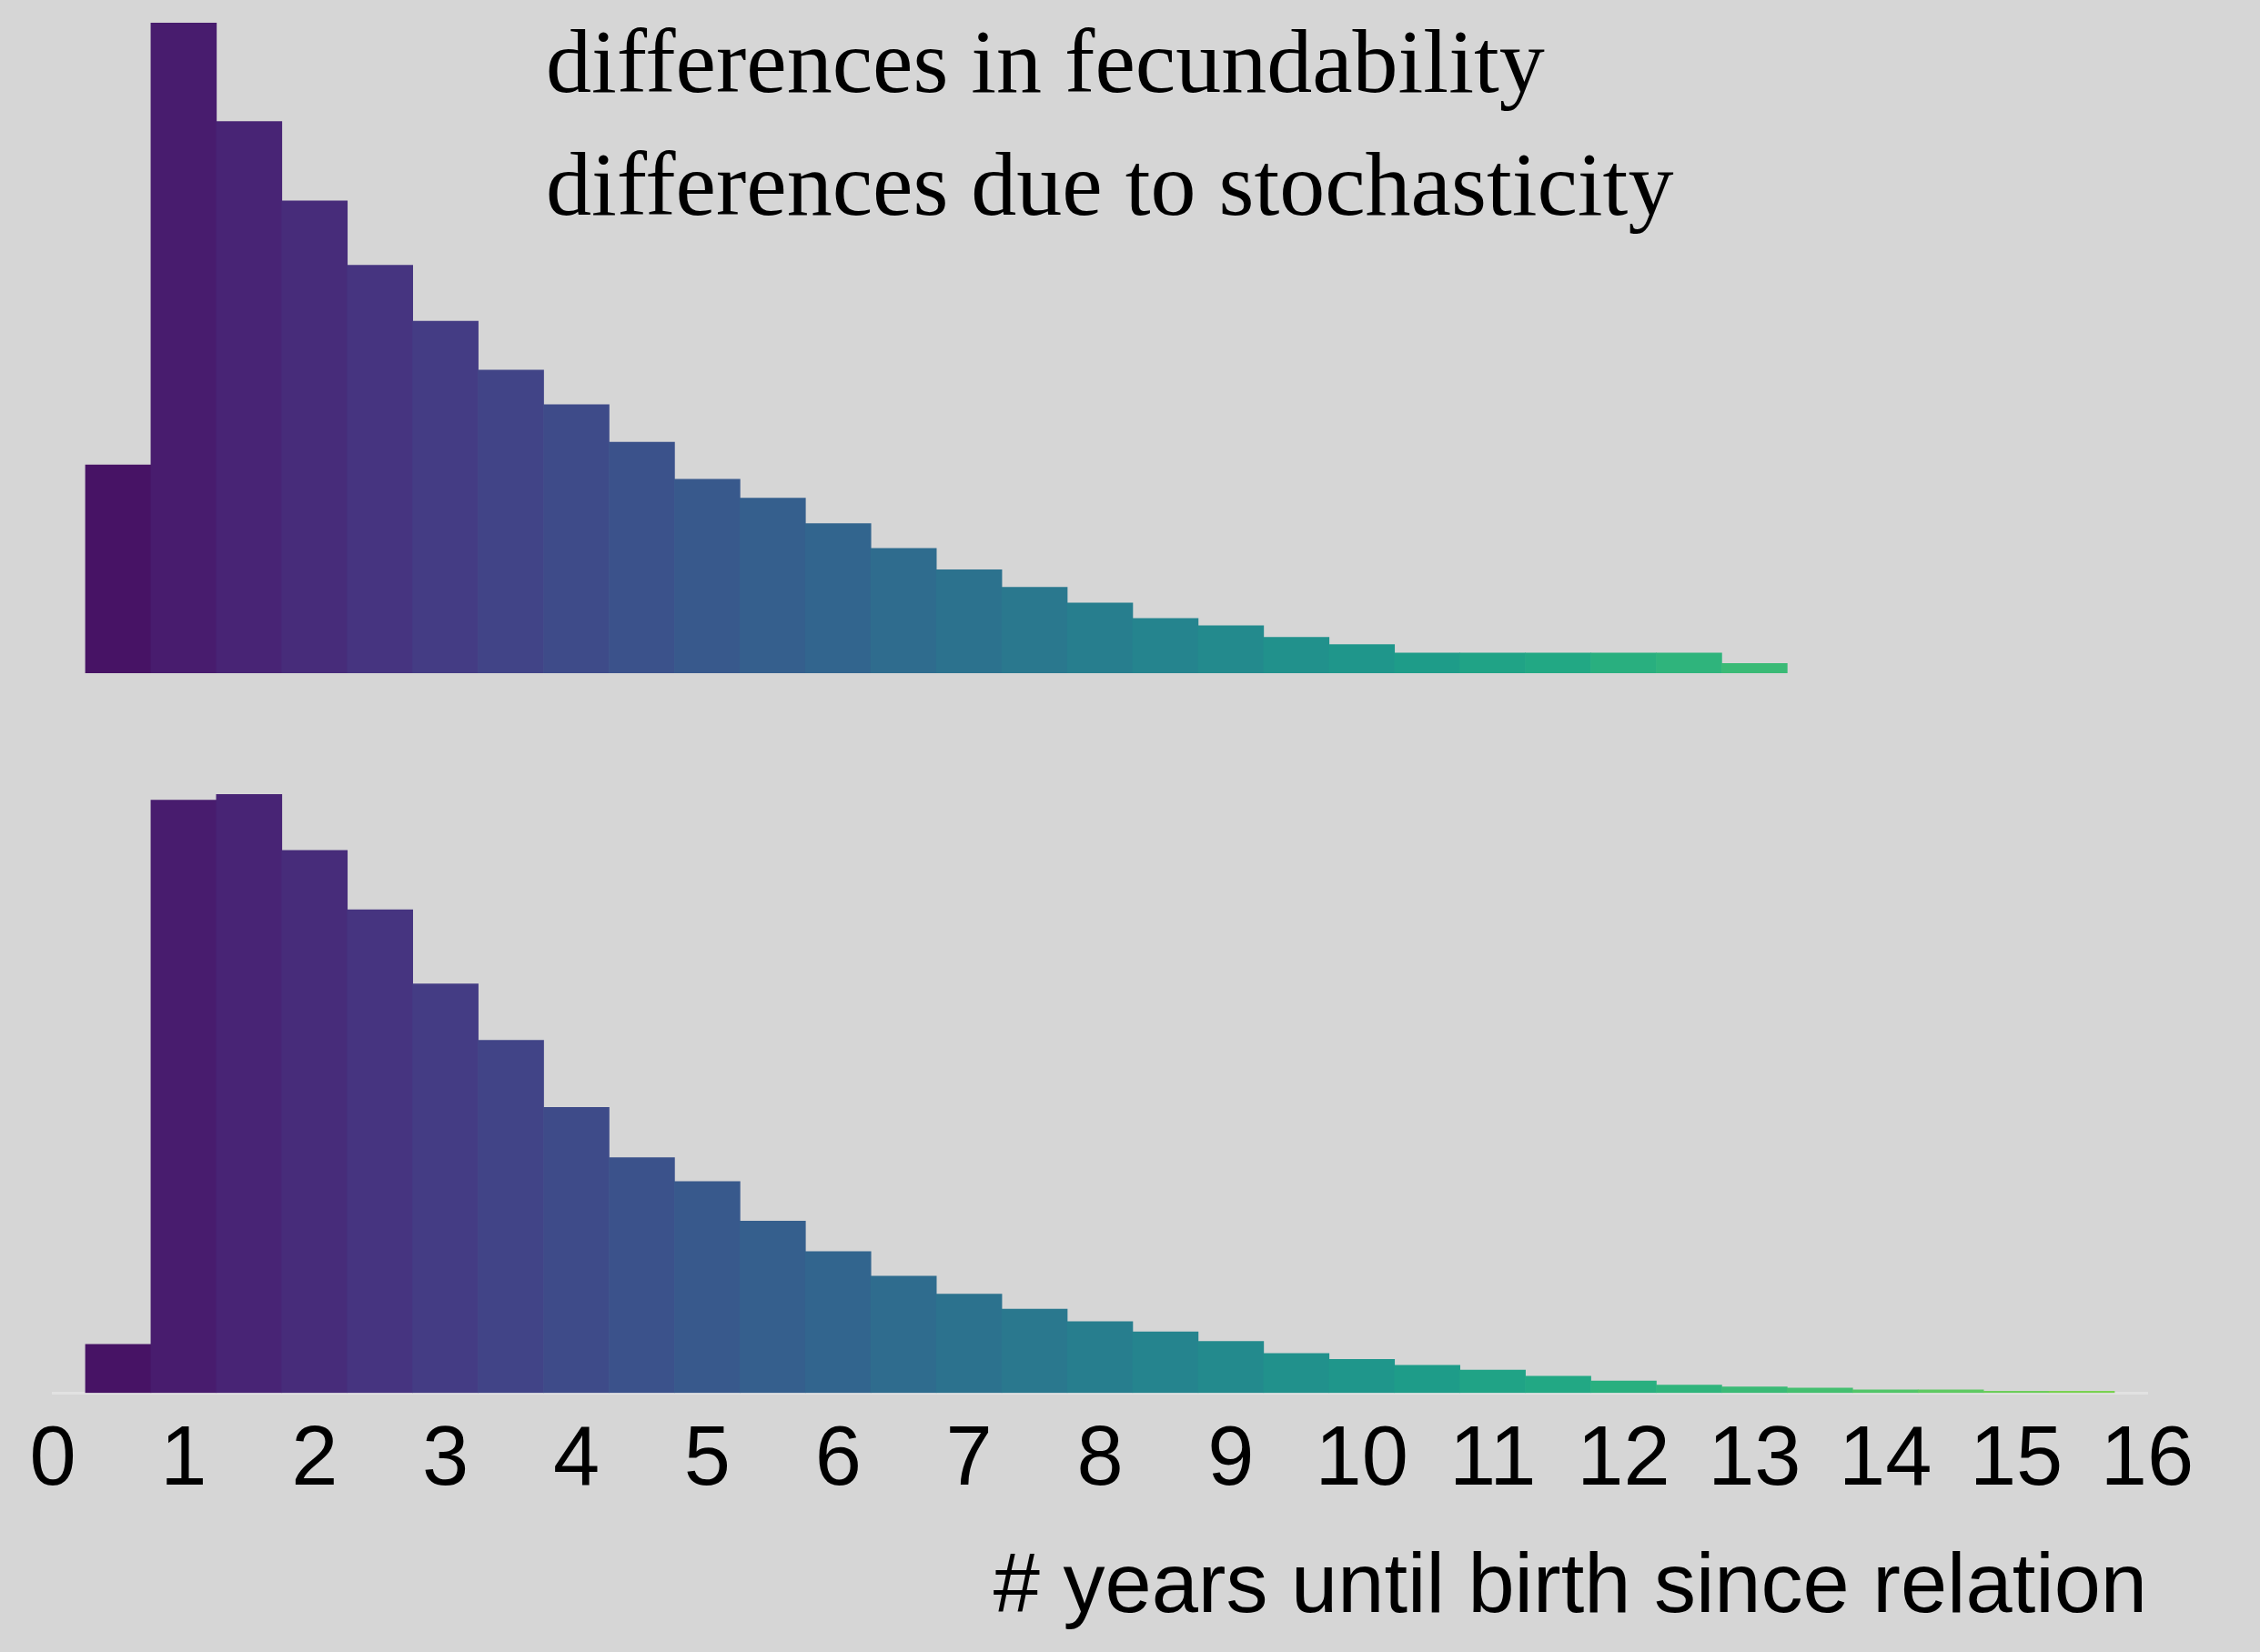  I want to click on x-tick-label: 5, so click(707, 1455).